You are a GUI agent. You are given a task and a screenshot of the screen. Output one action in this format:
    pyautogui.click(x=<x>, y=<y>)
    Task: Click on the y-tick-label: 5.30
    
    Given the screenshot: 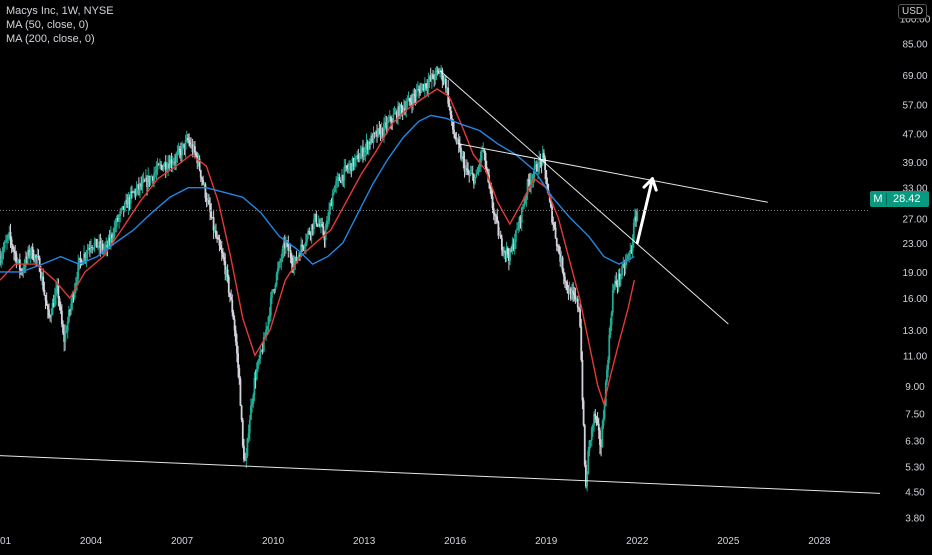 What is the action you would take?
    pyautogui.click(x=915, y=468)
    